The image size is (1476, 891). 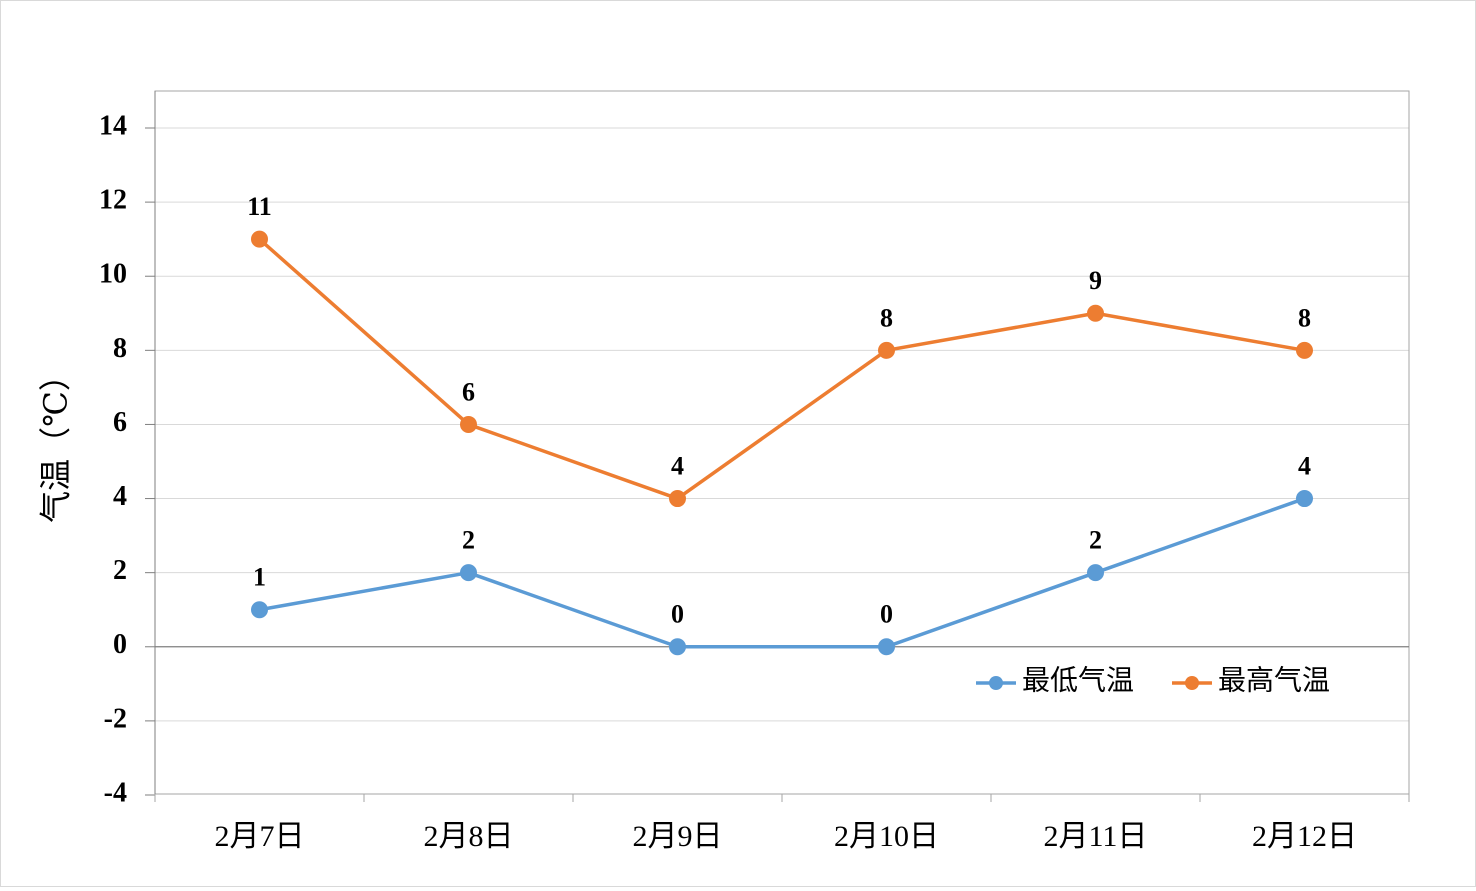 What do you see at coordinates (259, 206) in the screenshot?
I see `data-label: 11` at bounding box center [259, 206].